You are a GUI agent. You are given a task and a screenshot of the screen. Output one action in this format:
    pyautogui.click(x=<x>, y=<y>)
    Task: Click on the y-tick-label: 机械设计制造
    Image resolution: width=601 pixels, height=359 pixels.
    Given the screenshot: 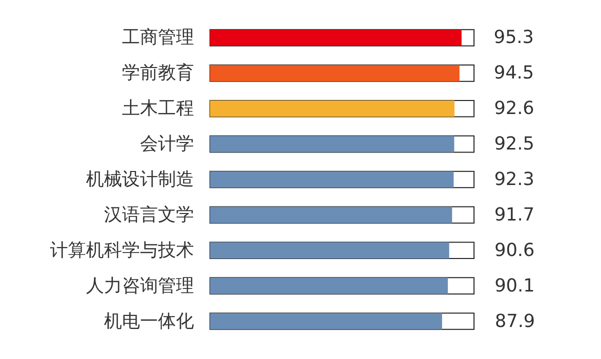 What is the action you would take?
    pyautogui.click(x=140, y=179)
    